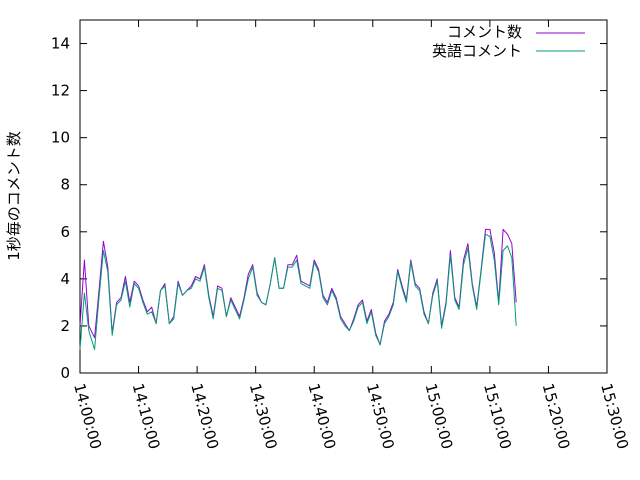 Image resolution: width=640 pixels, height=480 pixels. I want to click on y-tick-label: 12, so click(60, 91).